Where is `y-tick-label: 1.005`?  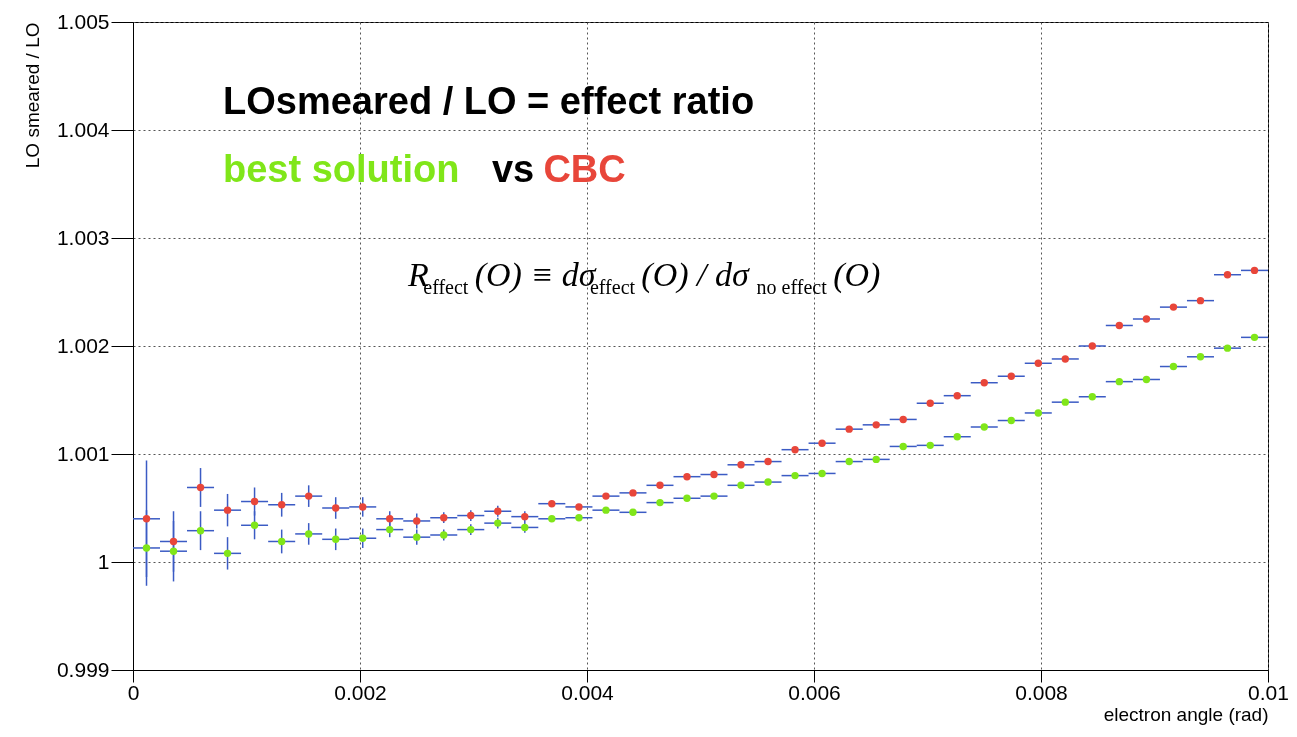
y-tick-label: 1.005 is located at coordinates (83, 21).